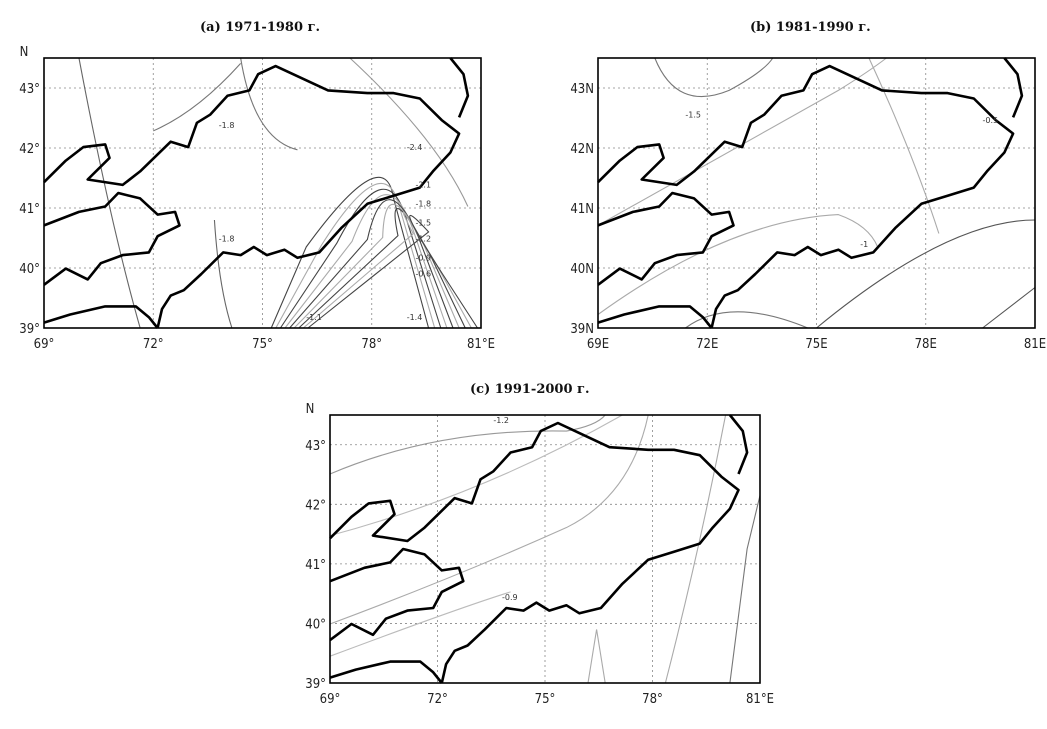 Image resolution: width=1047 pixels, height=729 pixels. Describe the element at coordinates (991, 120) in the screenshot. I see `contour-label: -0.5` at that location.